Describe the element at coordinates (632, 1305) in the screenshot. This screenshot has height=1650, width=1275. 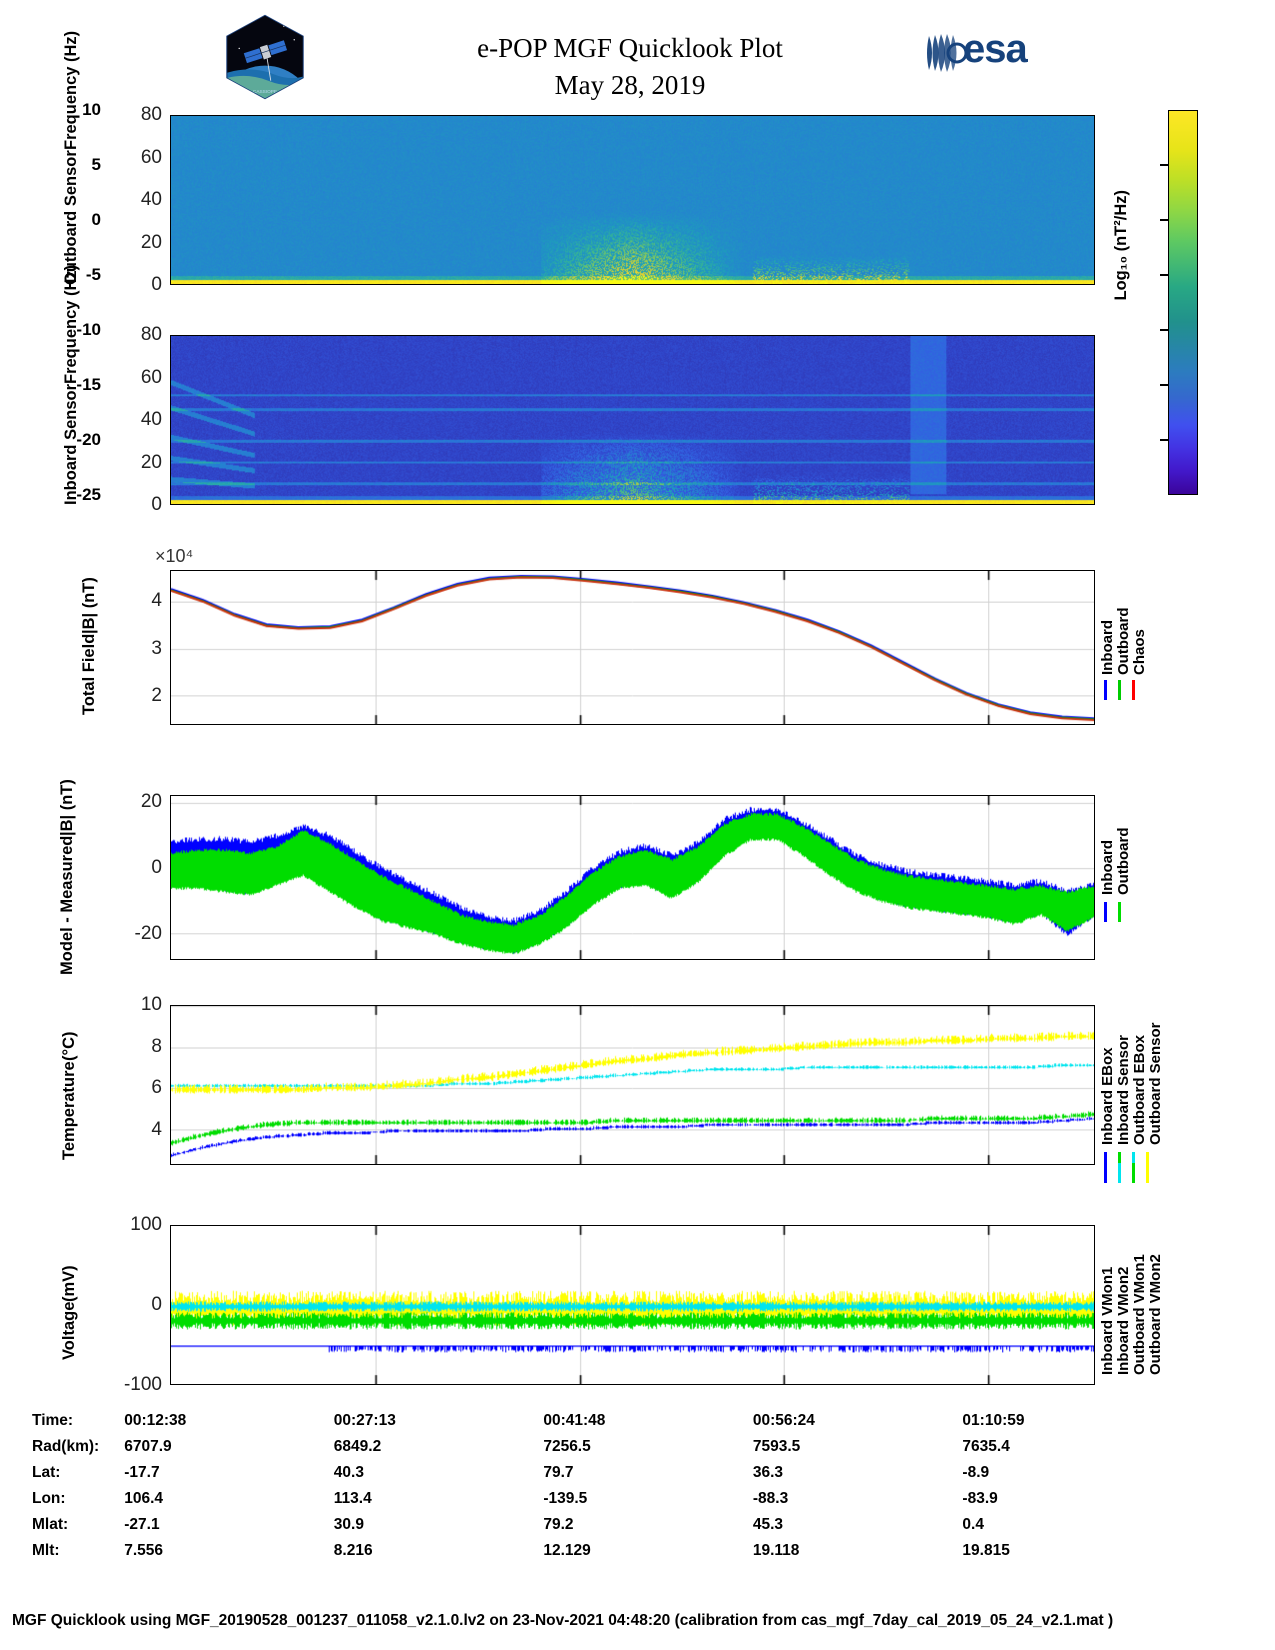
I see `voltage-axes` at that location.